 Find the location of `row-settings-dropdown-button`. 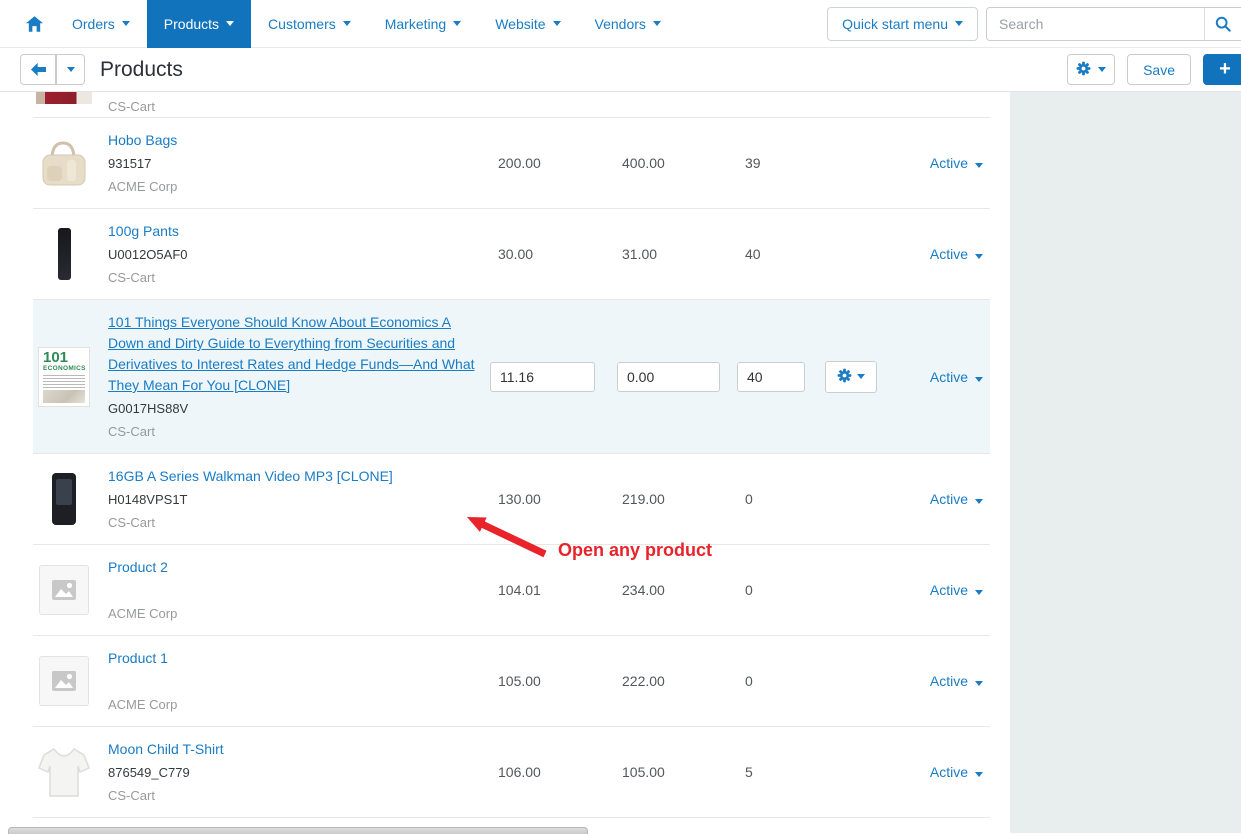

row-settings-dropdown-button is located at coordinates (851, 376).